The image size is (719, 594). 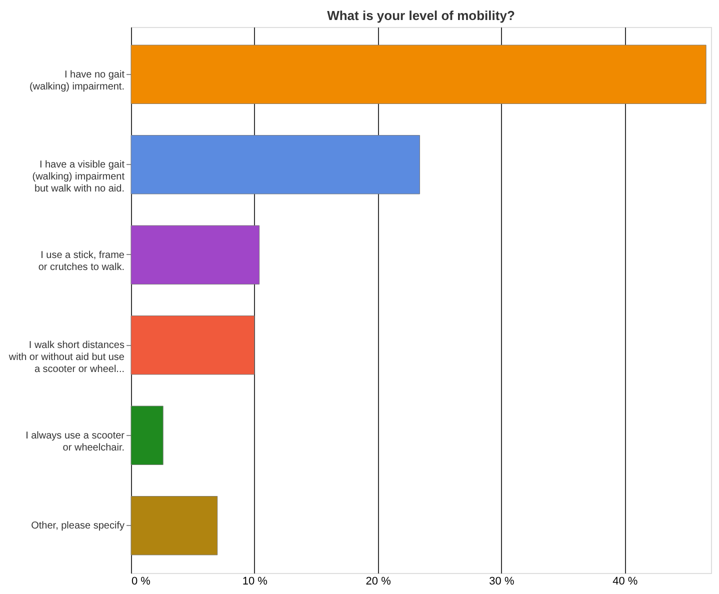 I want to click on chart-title: What is your level of mobility?, so click(x=421, y=15).